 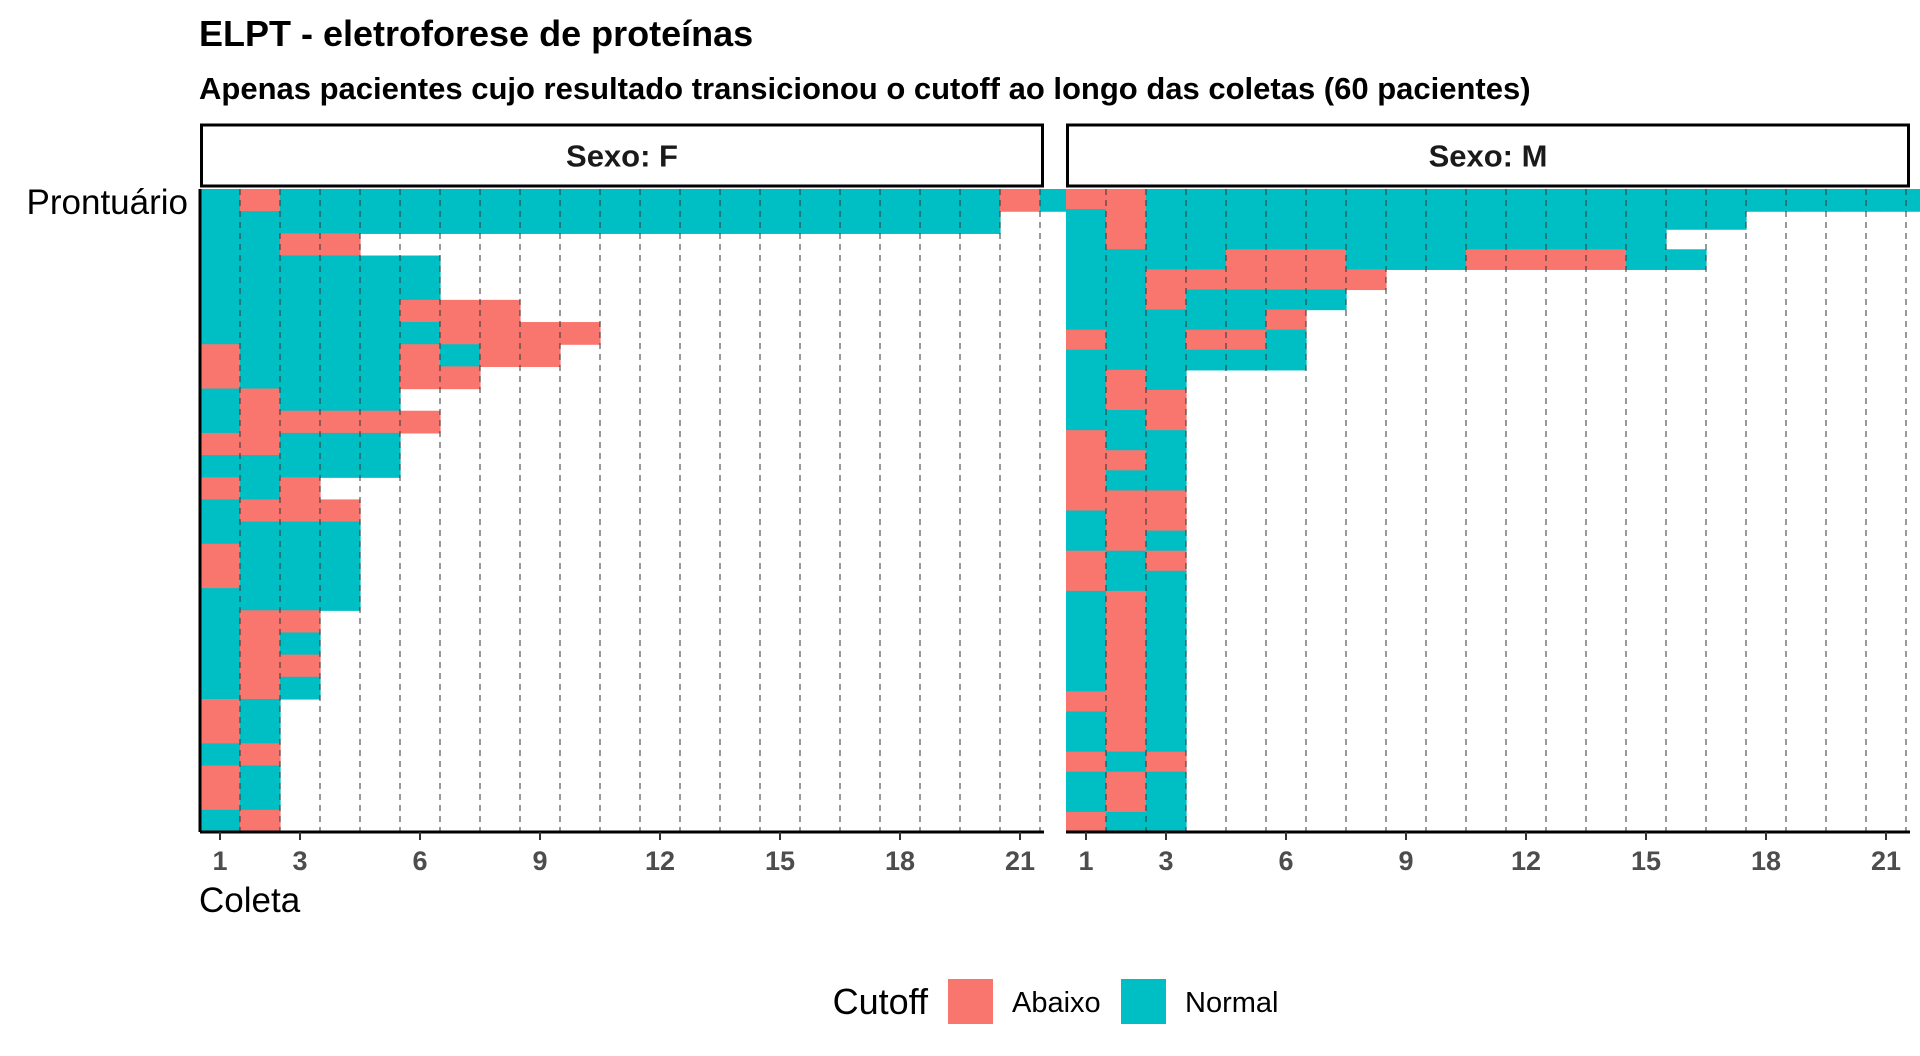 What do you see at coordinates (300, 400) in the screenshot?
I see `tile-f-r10-c3` at bounding box center [300, 400].